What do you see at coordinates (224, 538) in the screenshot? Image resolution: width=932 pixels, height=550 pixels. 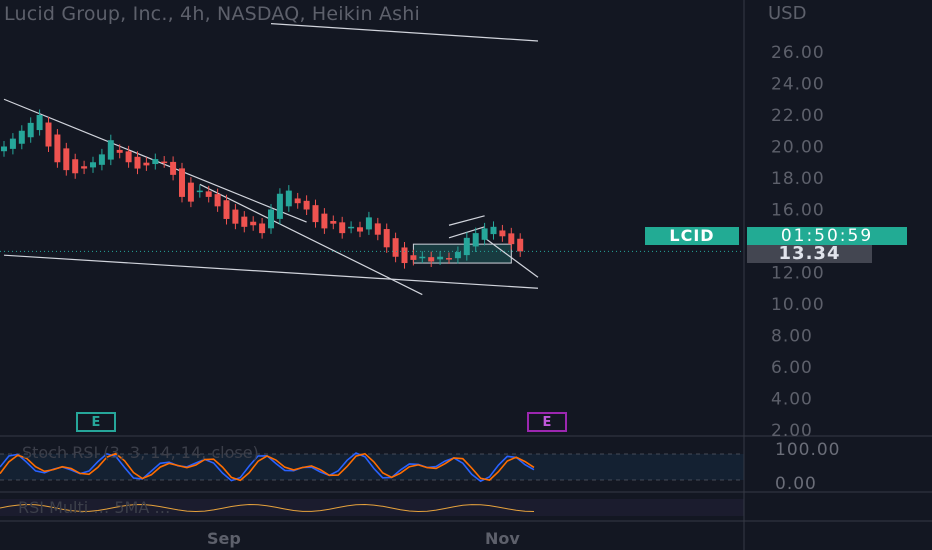 I see `x-tick-label-sep: Sep` at bounding box center [224, 538].